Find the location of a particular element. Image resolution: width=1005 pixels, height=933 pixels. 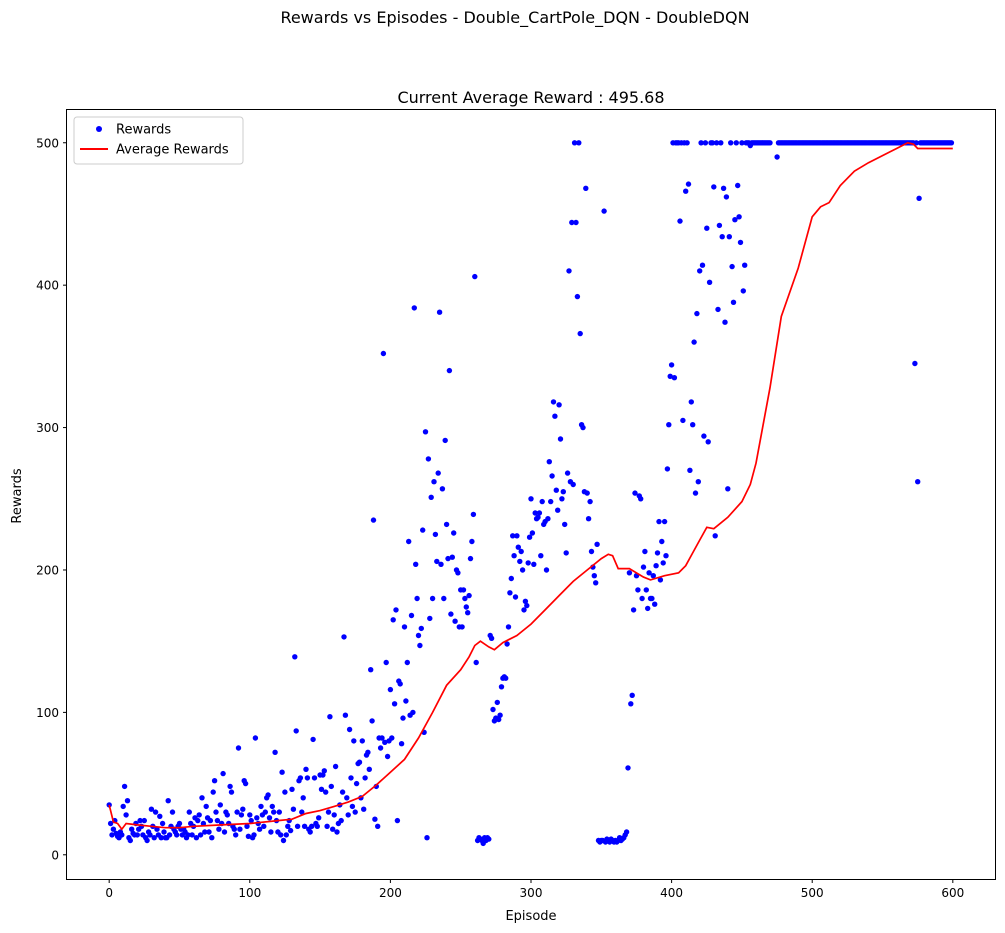

legend: Rewards Average Rewards is located at coordinates (158, 140).